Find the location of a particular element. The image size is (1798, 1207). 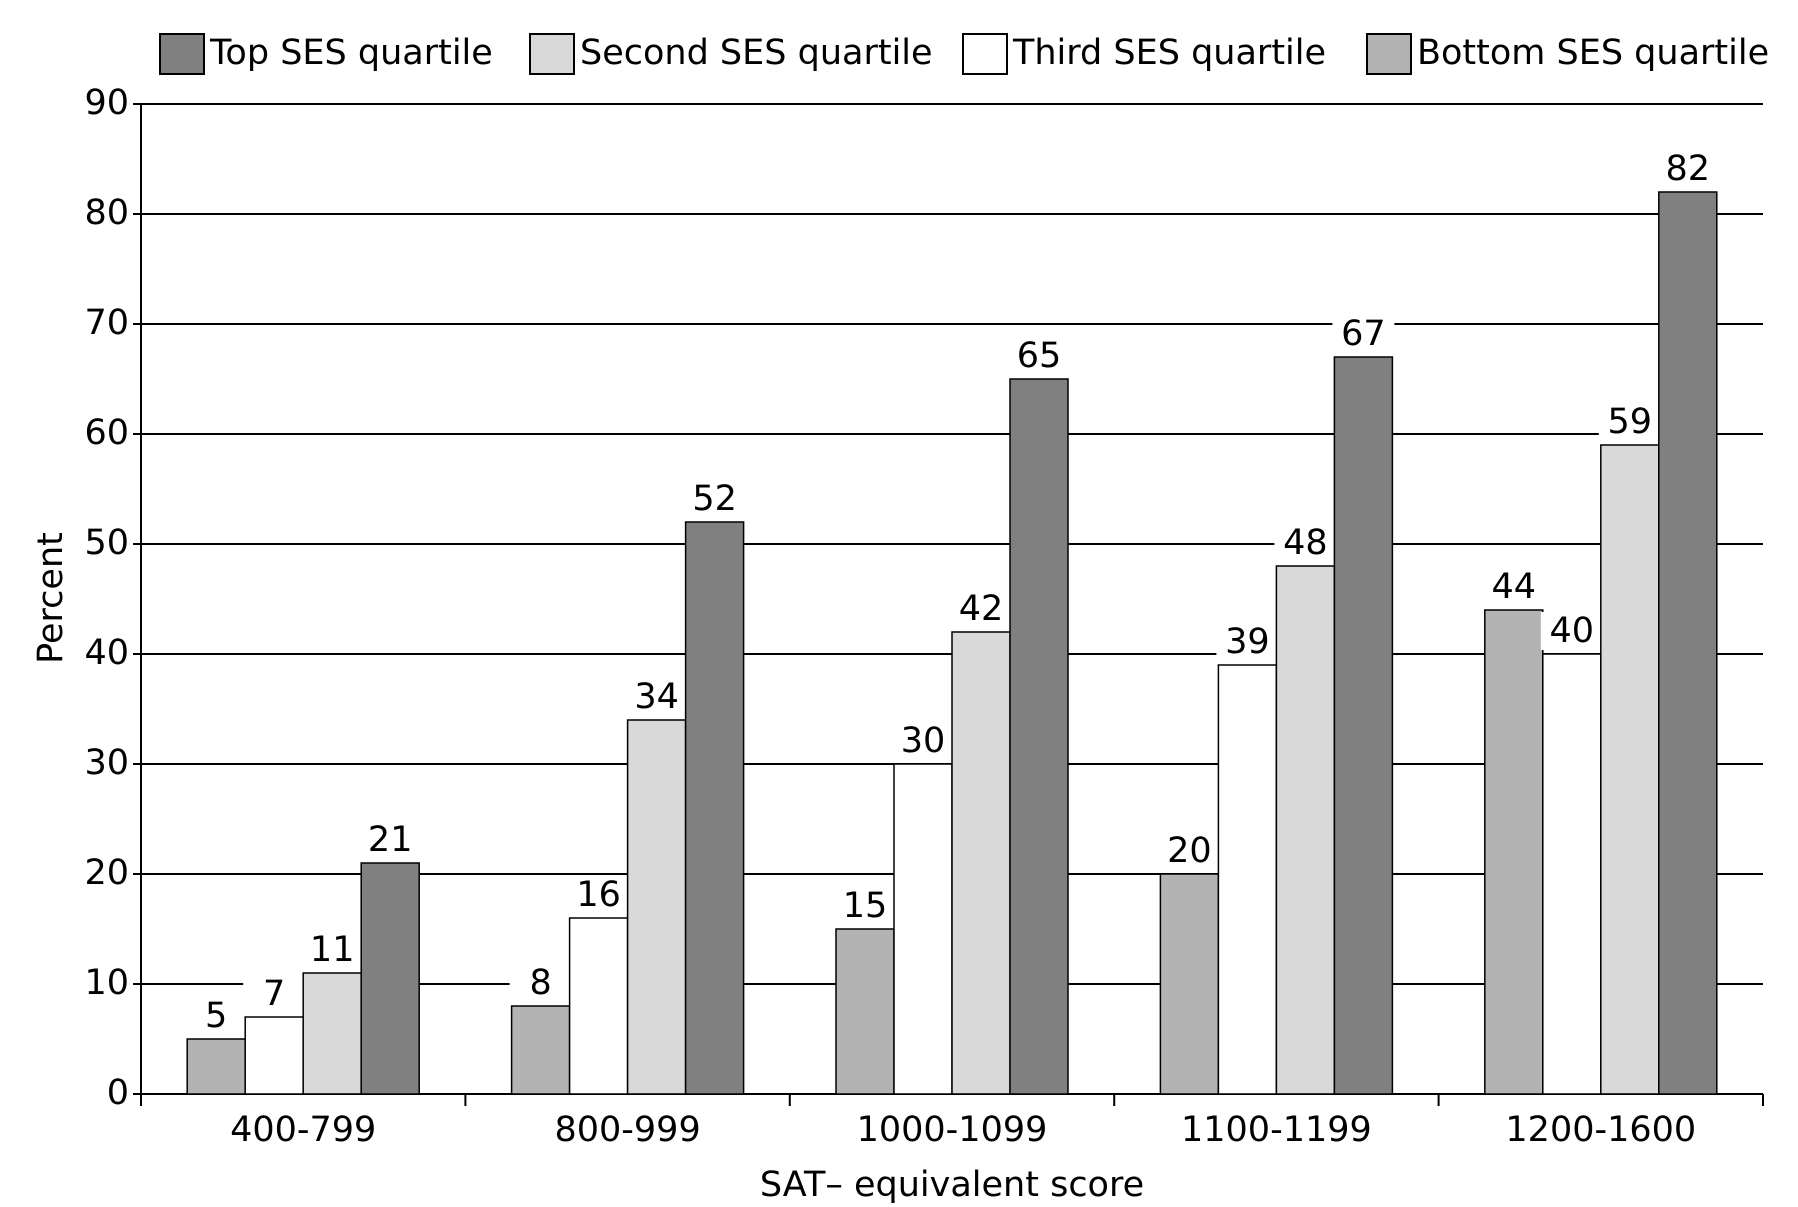

y-axis-label: Percent is located at coordinates (51, 598).